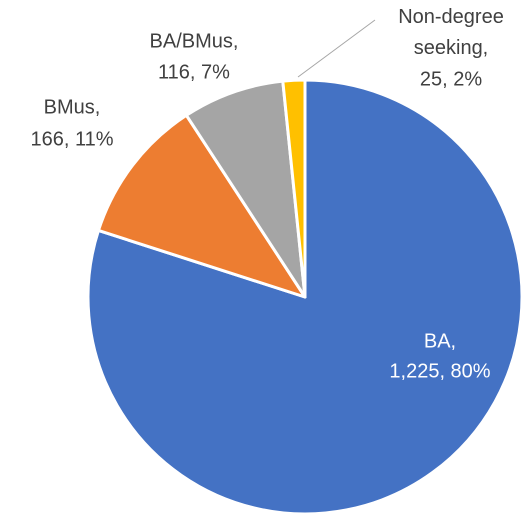 Image resolution: width=522 pixels, height=516 pixels. I want to click on value-label: 1,225, 80%, so click(439, 371).